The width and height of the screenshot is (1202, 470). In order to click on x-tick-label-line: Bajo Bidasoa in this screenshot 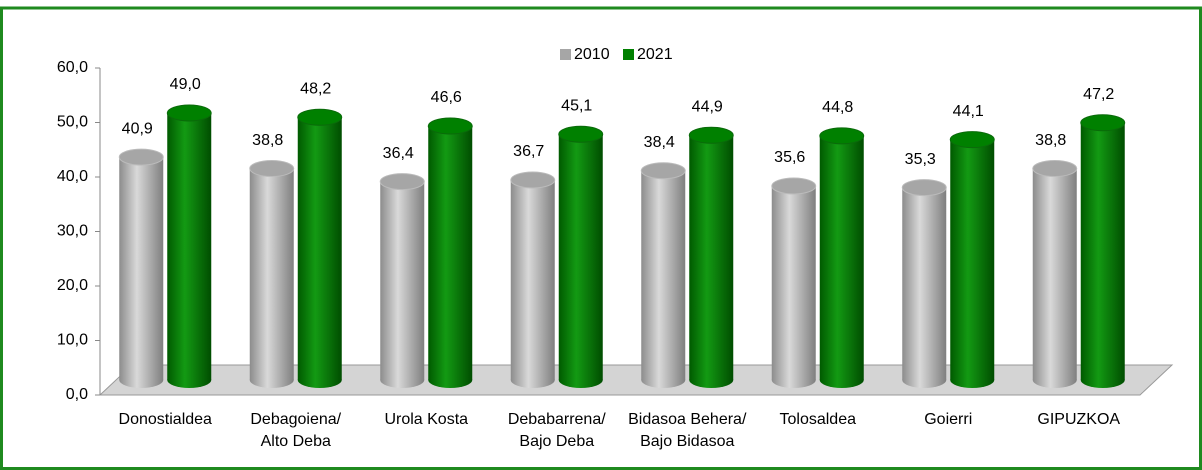, I will do `click(687, 441)`.